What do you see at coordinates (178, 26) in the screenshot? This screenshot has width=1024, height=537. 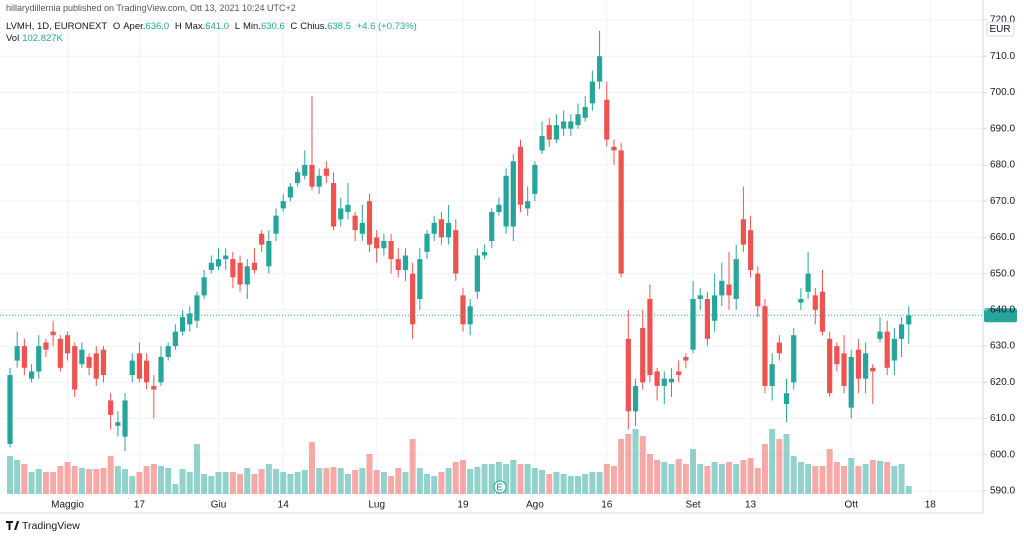 I see `h: H` at bounding box center [178, 26].